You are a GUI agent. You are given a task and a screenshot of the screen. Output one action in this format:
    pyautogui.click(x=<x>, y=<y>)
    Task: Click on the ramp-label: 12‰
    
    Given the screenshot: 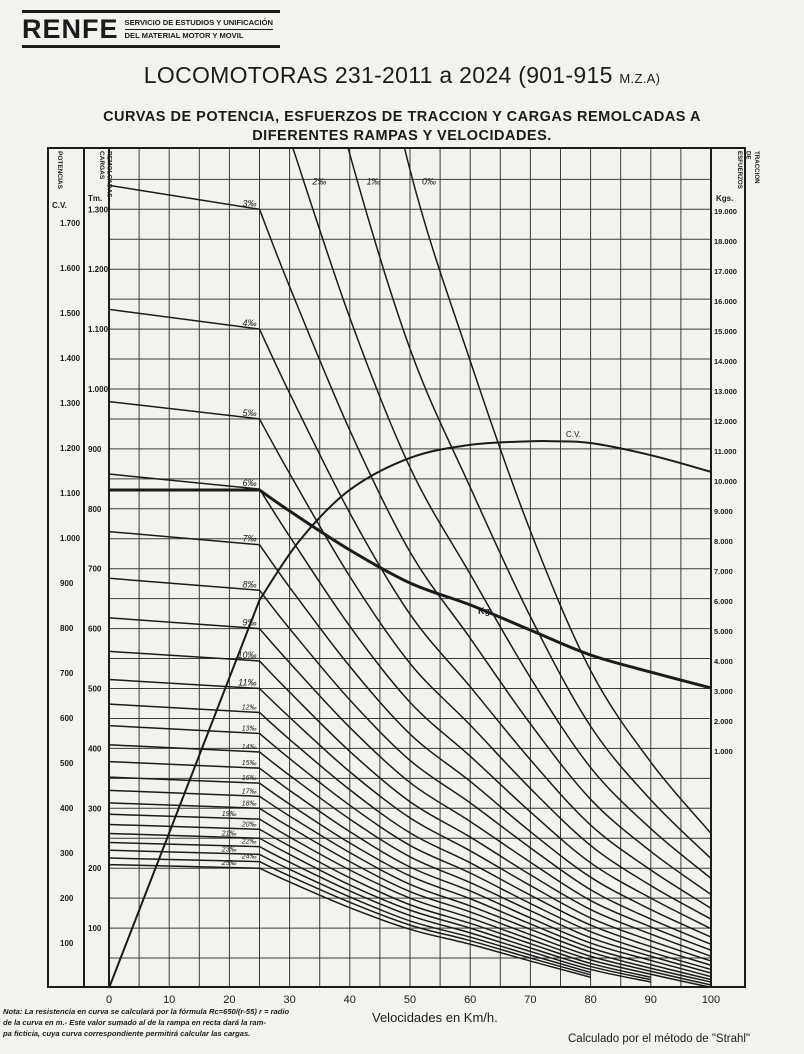 What is the action you would take?
    pyautogui.click(x=249, y=707)
    